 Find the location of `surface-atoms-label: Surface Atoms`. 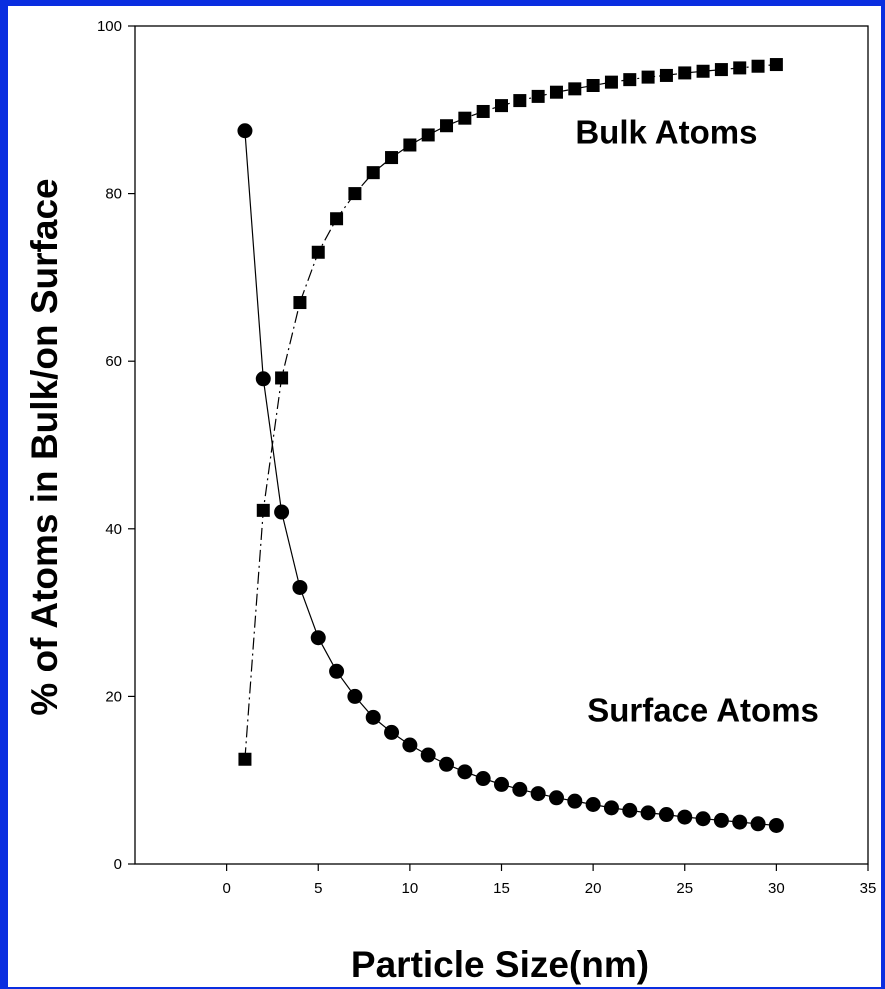

surface-atoms-label: Surface Atoms is located at coordinates (703, 710).